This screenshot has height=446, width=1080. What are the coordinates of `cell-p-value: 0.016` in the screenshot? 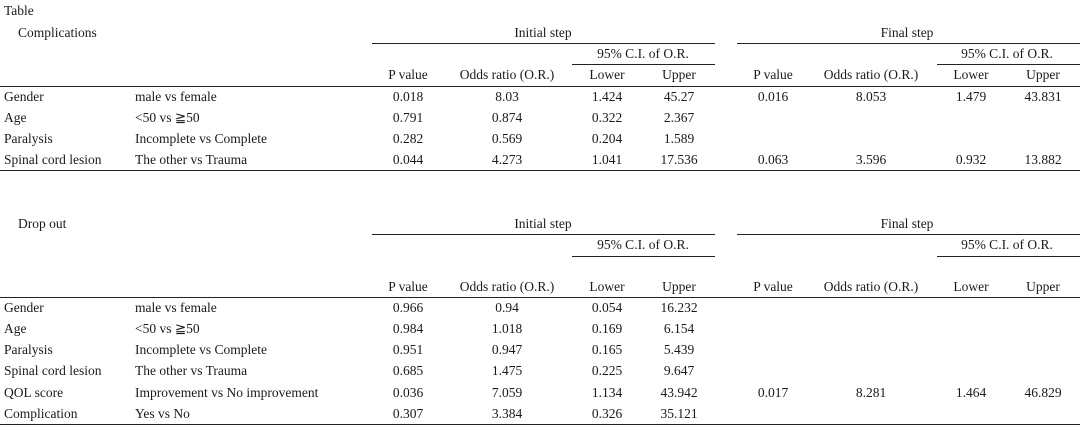 It's located at (773, 96).